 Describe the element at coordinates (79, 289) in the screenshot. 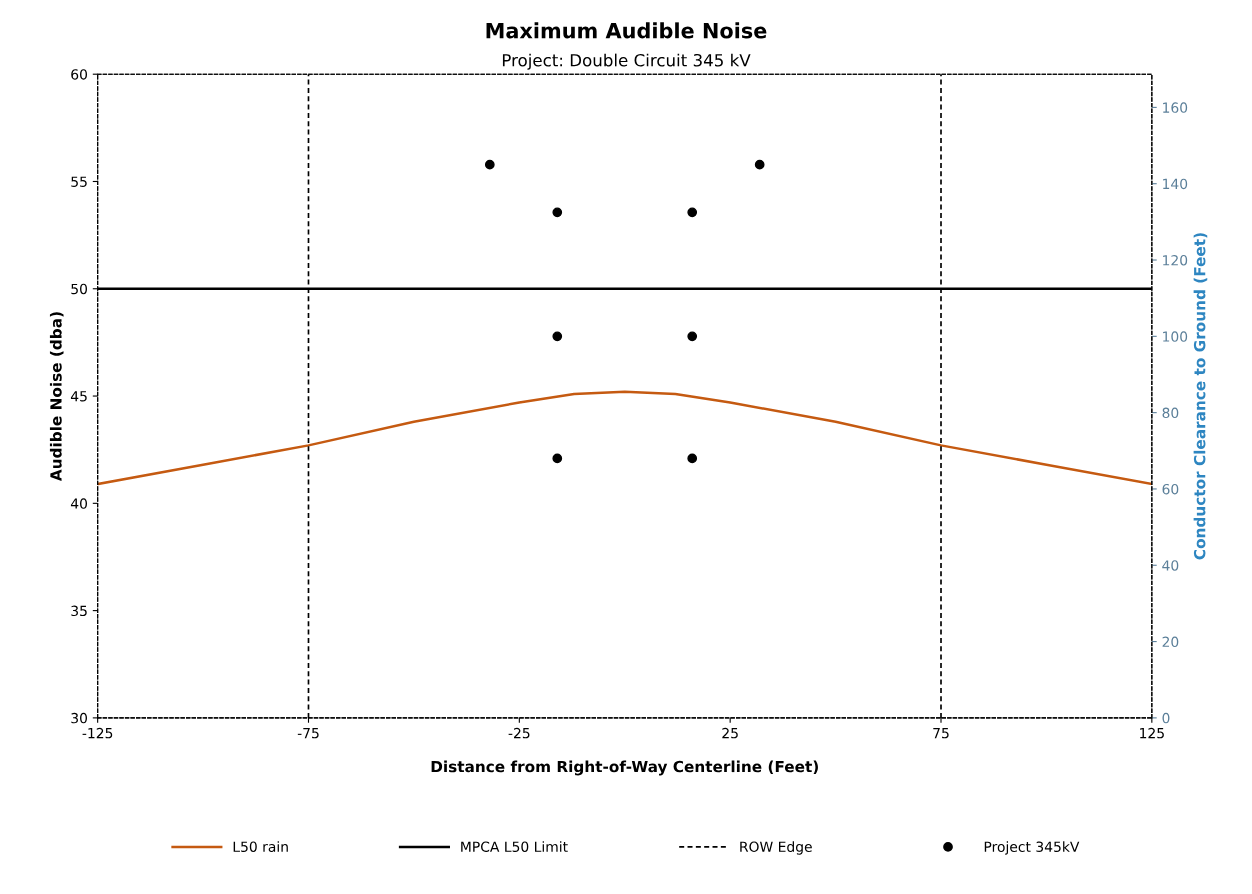

I see `y-tick-label: 50` at that location.